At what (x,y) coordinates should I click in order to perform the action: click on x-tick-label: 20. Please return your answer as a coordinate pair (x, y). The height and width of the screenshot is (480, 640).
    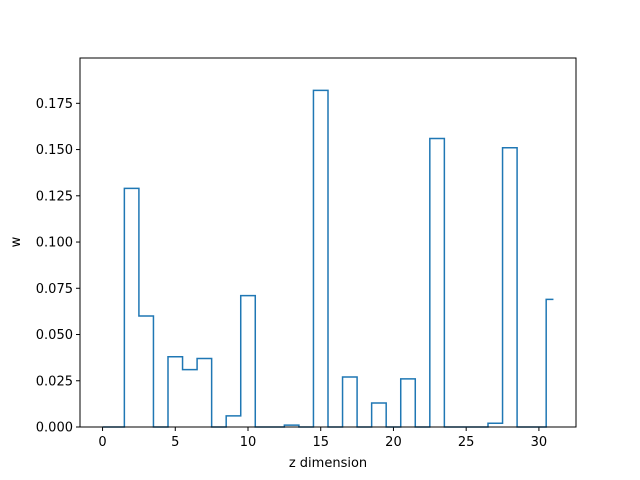
    Looking at the image, I should click on (393, 442).